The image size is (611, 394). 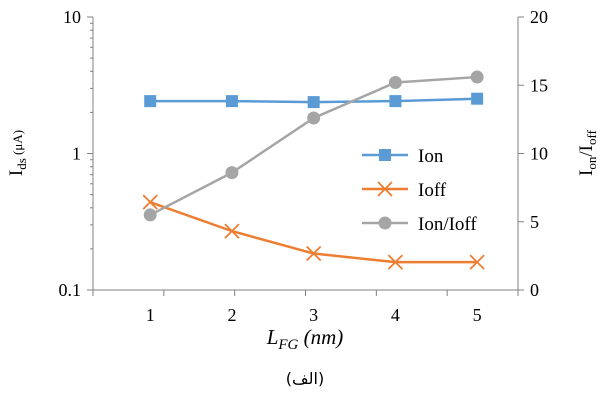 What do you see at coordinates (305, 378) in the screenshot?
I see `figure-caption: (الف)` at bounding box center [305, 378].